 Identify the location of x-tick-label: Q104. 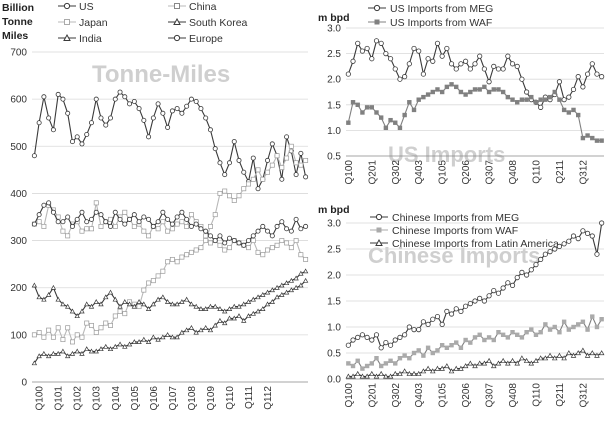
(116, 398).